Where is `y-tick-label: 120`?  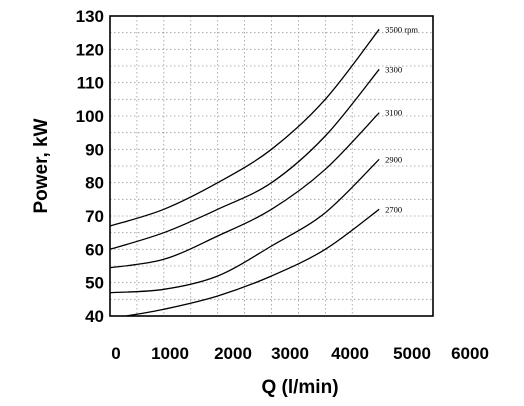 y-tick-label: 120 is located at coordinates (90, 49).